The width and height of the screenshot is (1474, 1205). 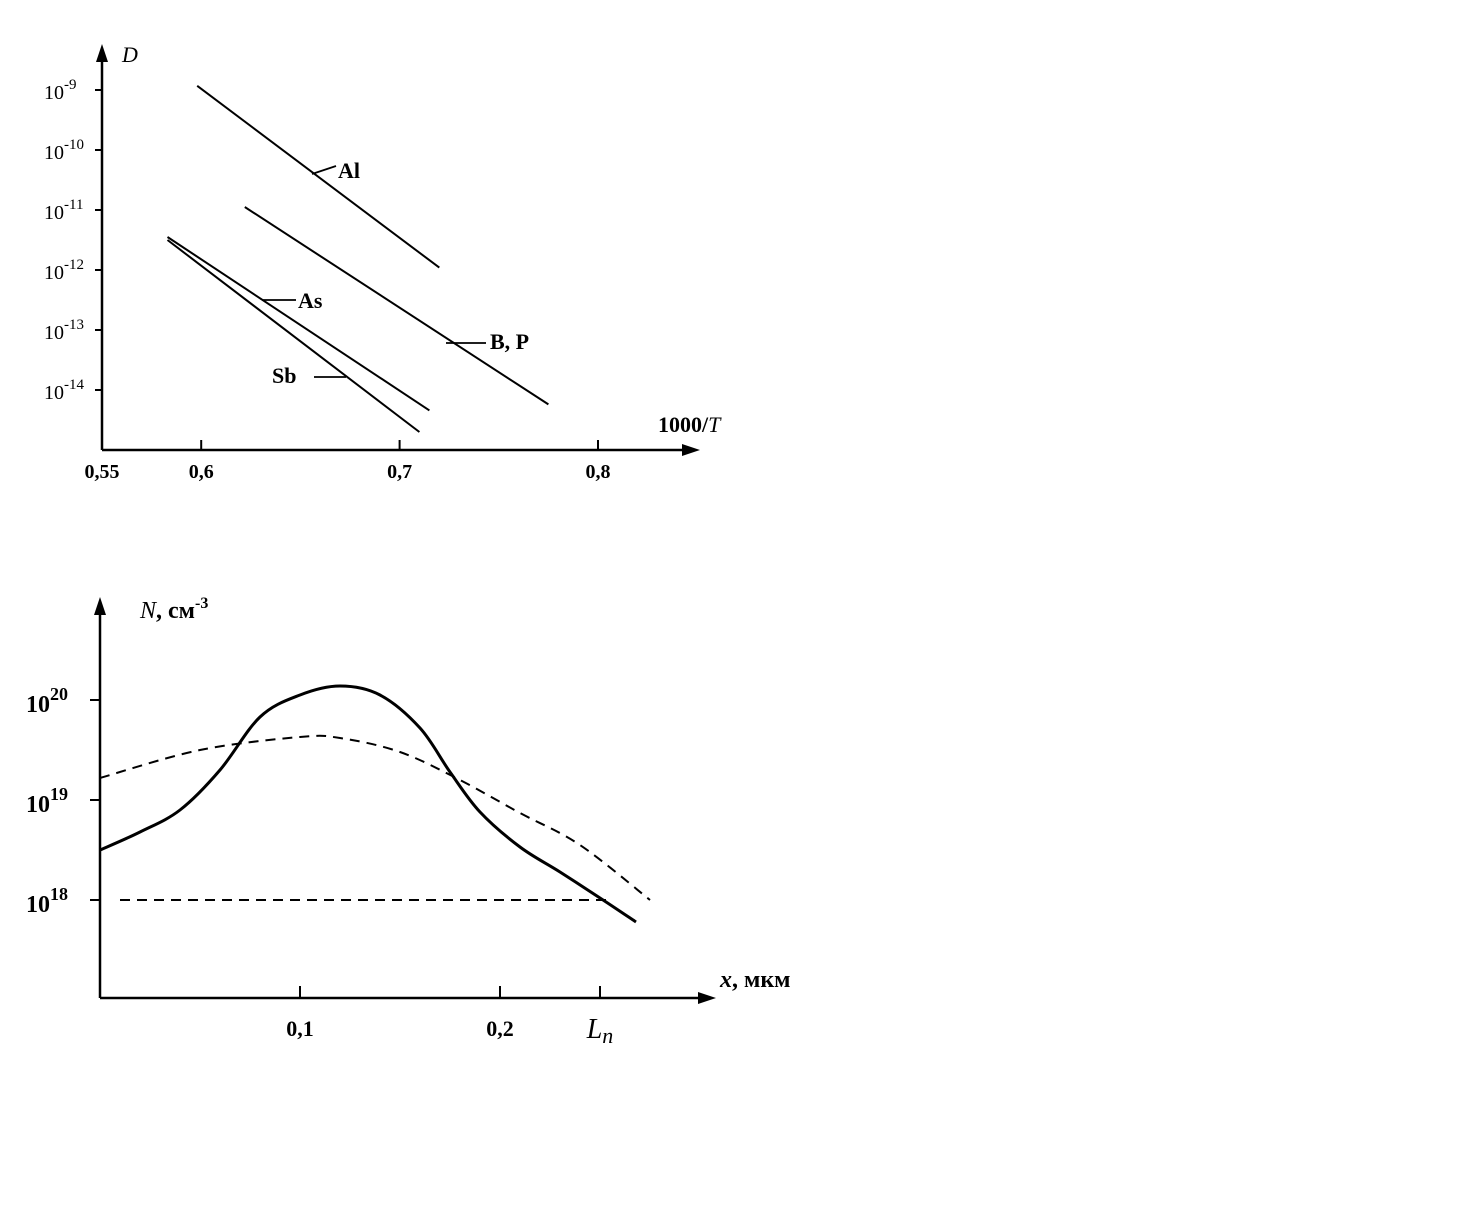 What do you see at coordinates (324, 170) in the screenshot?
I see `label-leader-al` at bounding box center [324, 170].